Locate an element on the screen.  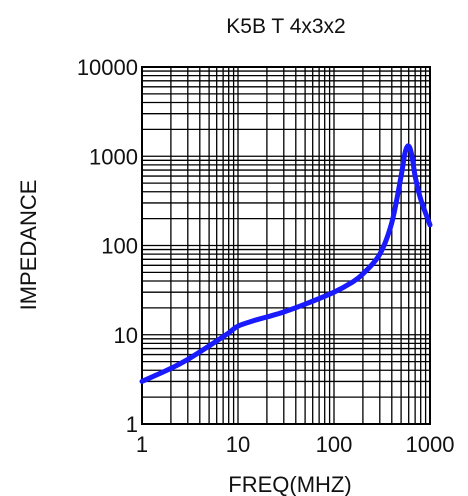
y-axis-label: IMPEDANCE is located at coordinates (28, 245).